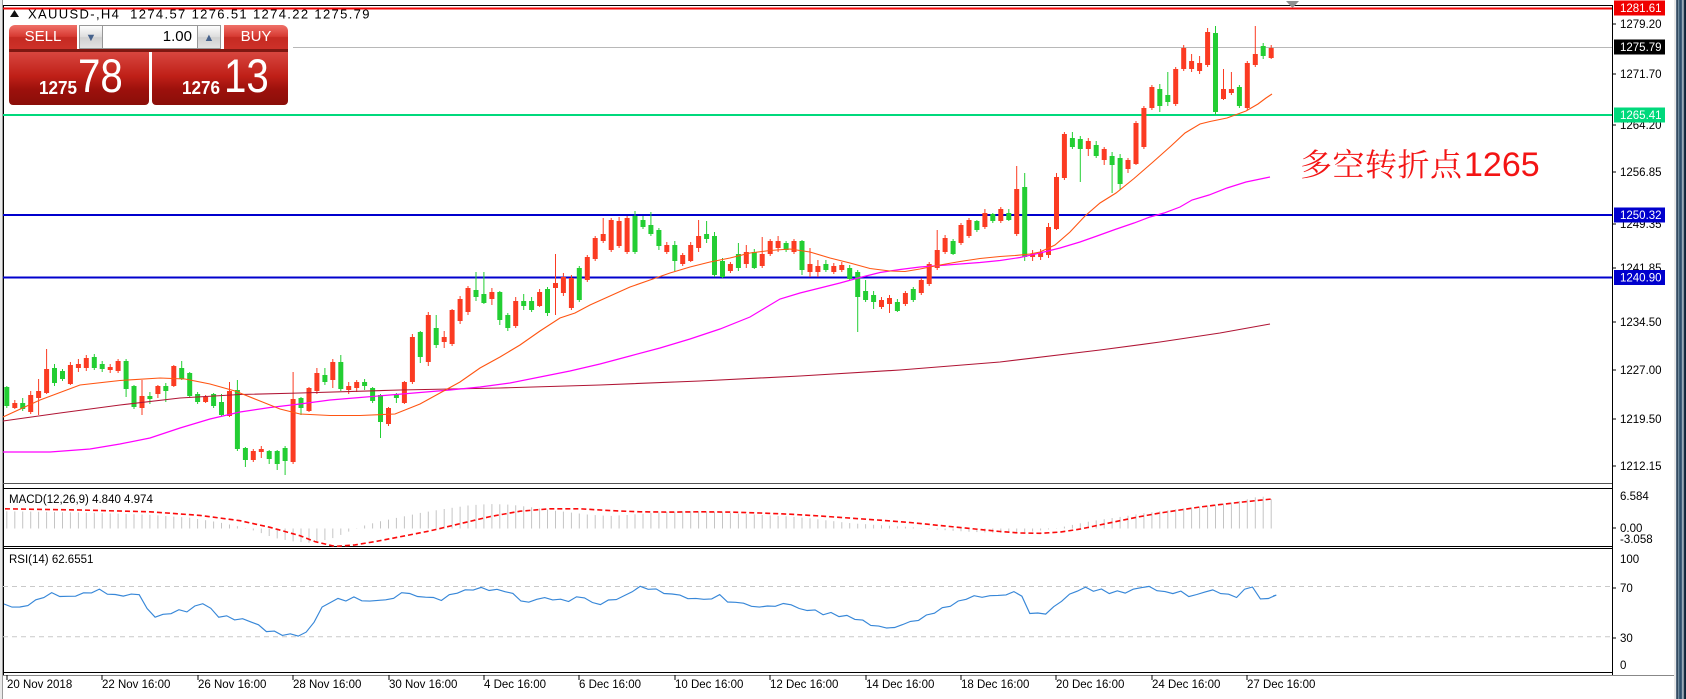 This screenshot has width=1686, height=699. I want to click on svg-text: RSI(14) 62.6551, so click(51, 560).